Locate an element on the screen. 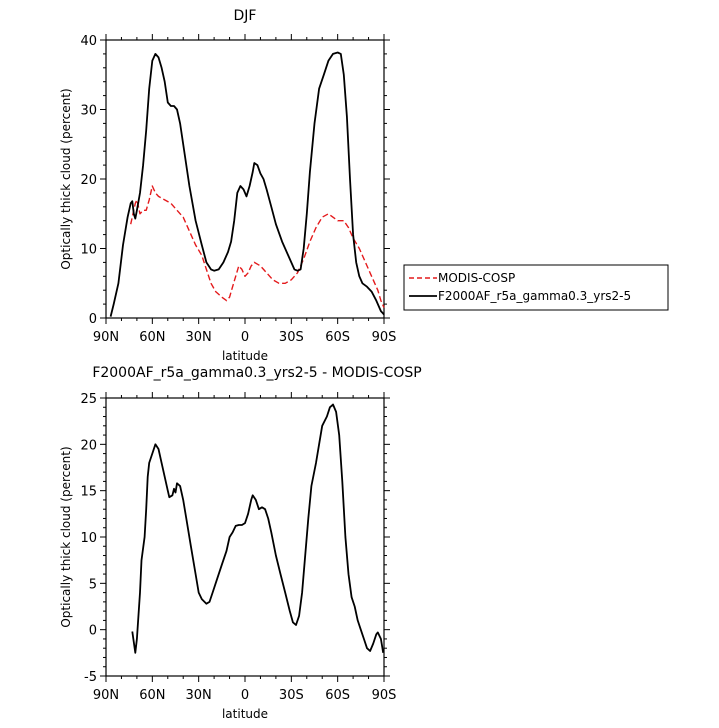 The image size is (719, 728). y-tick-label: 30 is located at coordinates (88, 111).